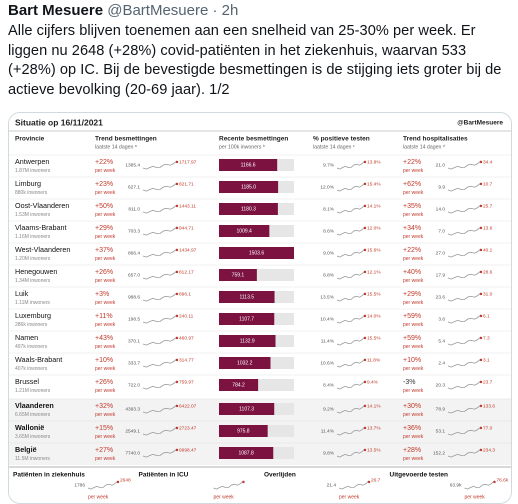  What do you see at coordinates (134, 385) in the screenshot?
I see `trend-start: 722.0` at bounding box center [134, 385].